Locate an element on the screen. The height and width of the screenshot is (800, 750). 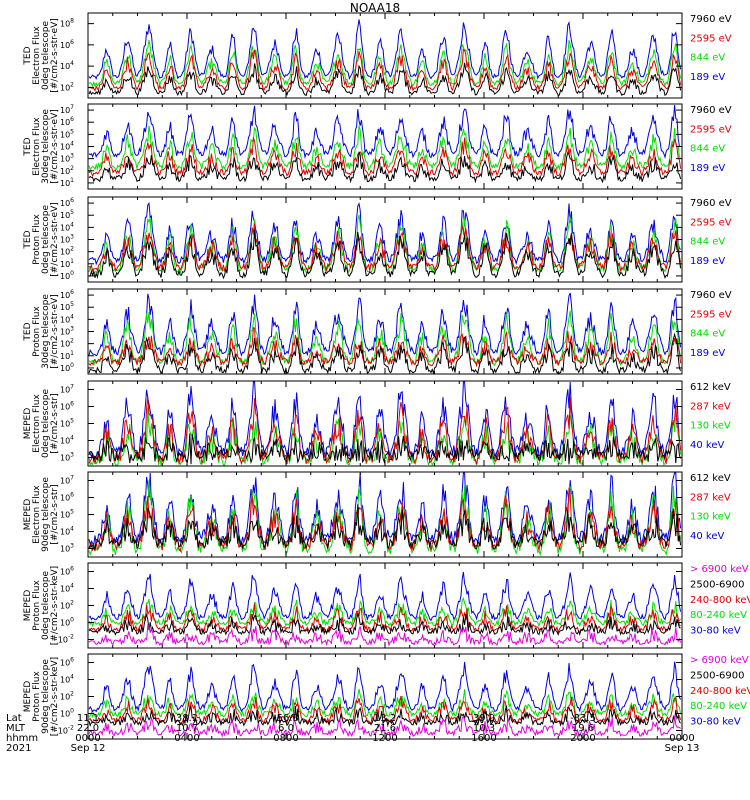
x-axis-value: 38.1 is located at coordinates (187, 718).